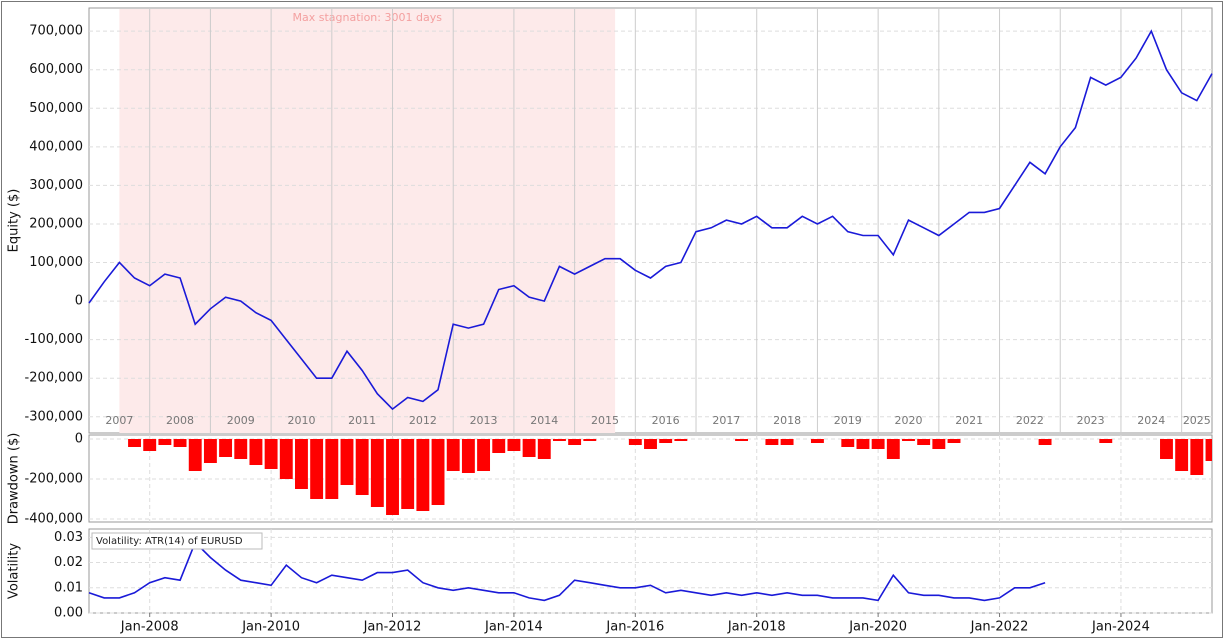  Describe the element at coordinates (177, 541) in the screenshot. I see `annotation-box` at that location.